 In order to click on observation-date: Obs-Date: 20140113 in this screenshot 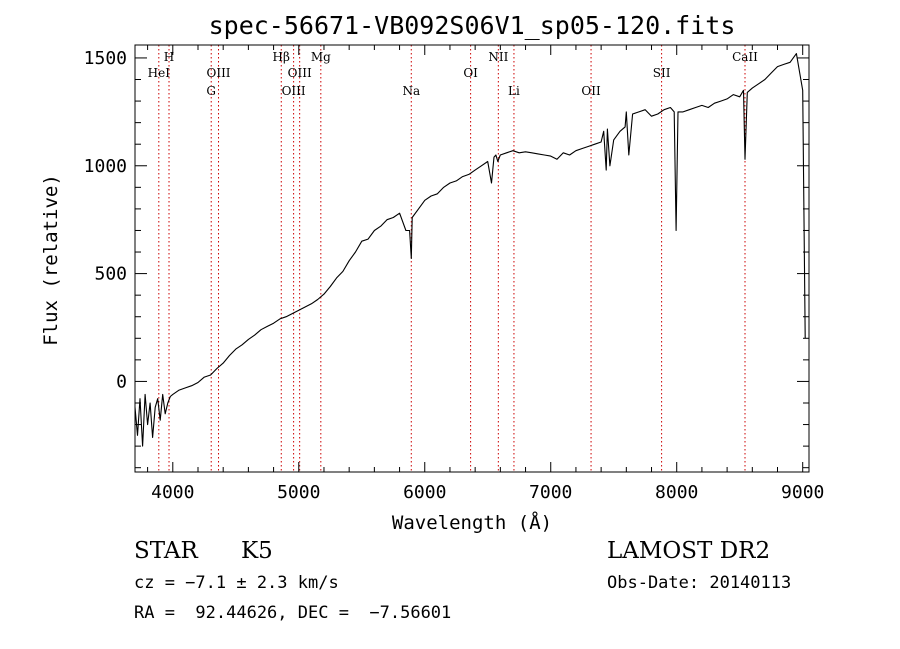, I will do `click(699, 583)`.